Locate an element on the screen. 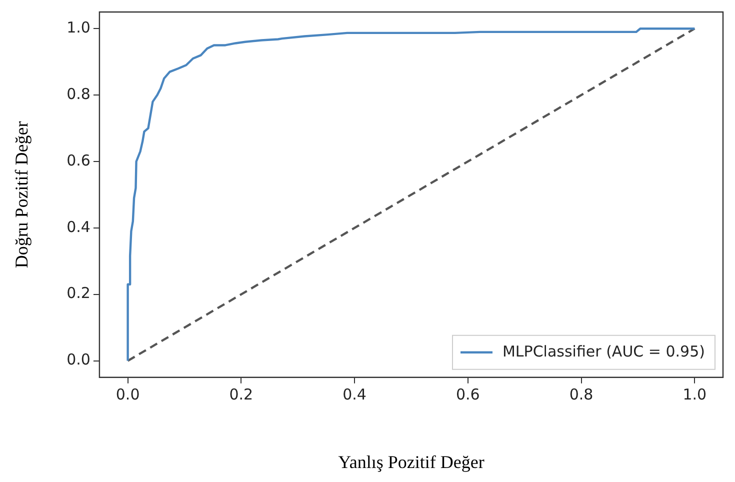  y-tick-label: 0.4 is located at coordinates (78, 227).